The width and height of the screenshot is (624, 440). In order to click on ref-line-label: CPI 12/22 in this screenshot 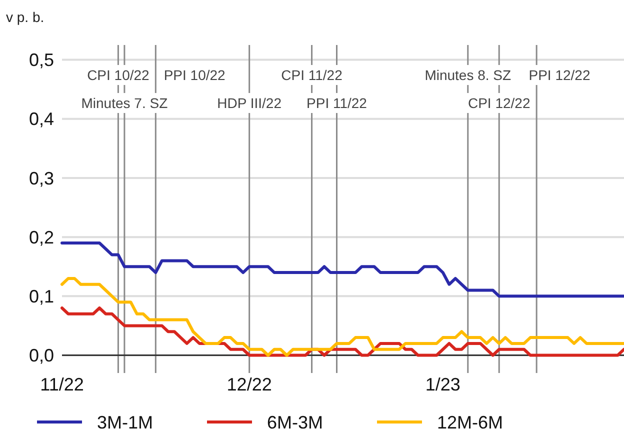, I will do `click(499, 102)`.